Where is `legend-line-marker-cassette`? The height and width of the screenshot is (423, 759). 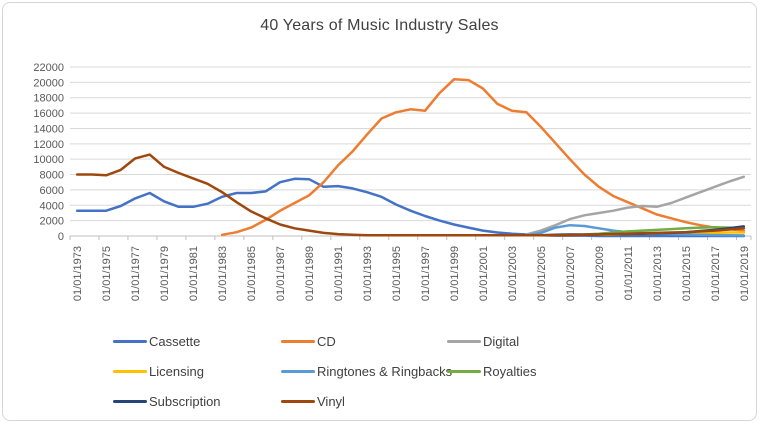 legend-line-marker-cassette is located at coordinates (130, 341).